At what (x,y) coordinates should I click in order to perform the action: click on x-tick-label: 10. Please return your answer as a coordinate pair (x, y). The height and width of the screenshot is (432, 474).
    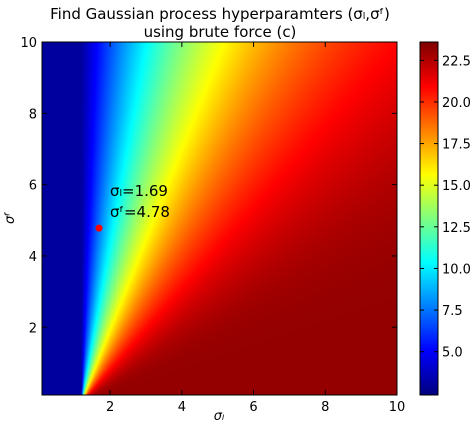
    Looking at the image, I should click on (397, 407).